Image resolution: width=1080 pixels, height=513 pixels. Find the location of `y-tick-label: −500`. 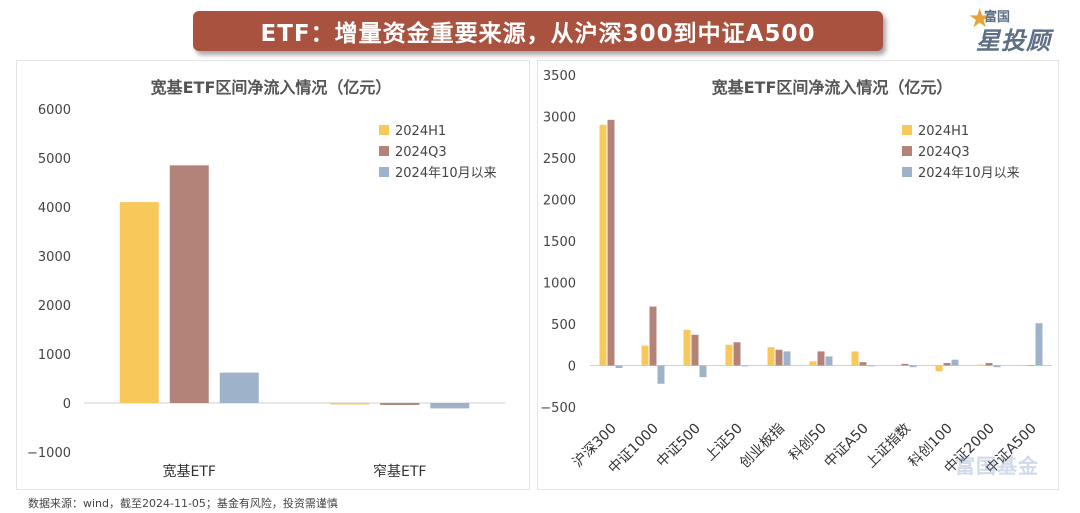

y-tick-label: −500 is located at coordinates (558, 408).